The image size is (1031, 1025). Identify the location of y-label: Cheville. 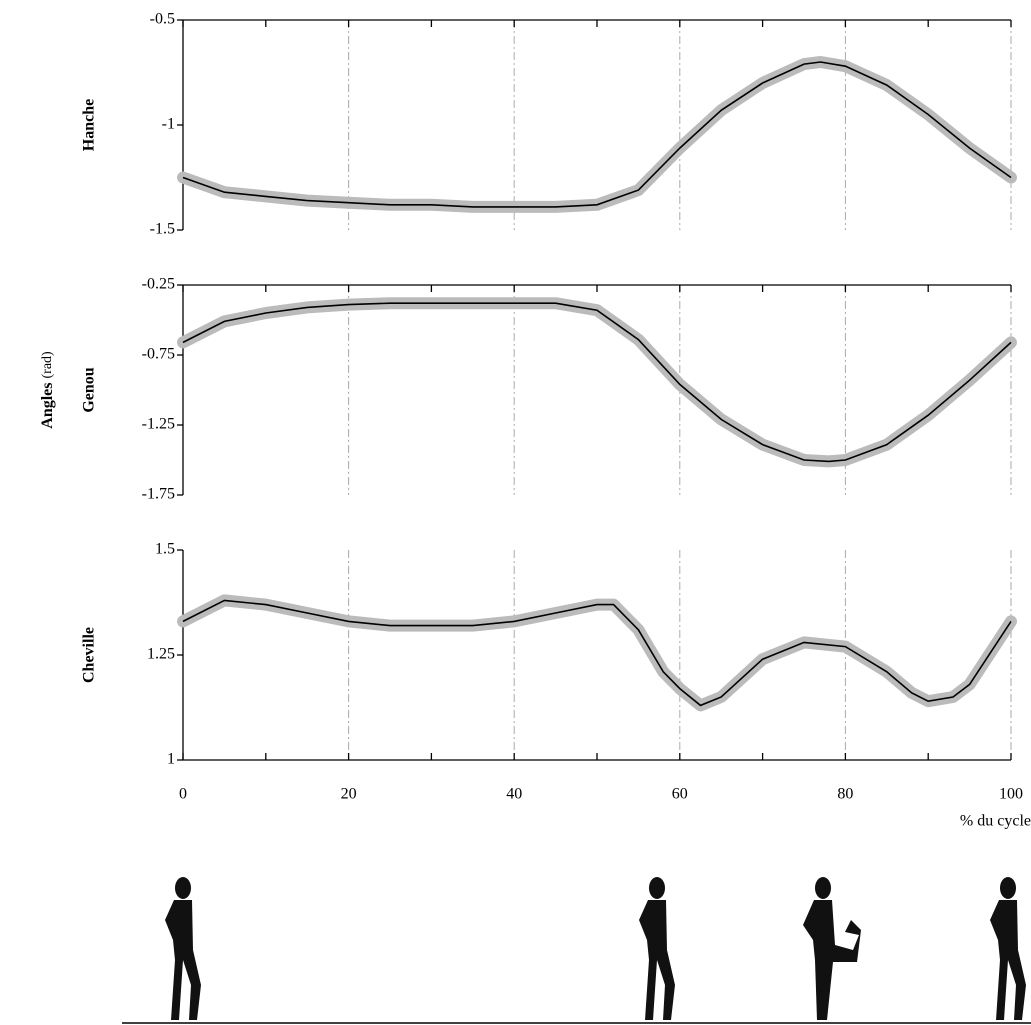
(89, 655).